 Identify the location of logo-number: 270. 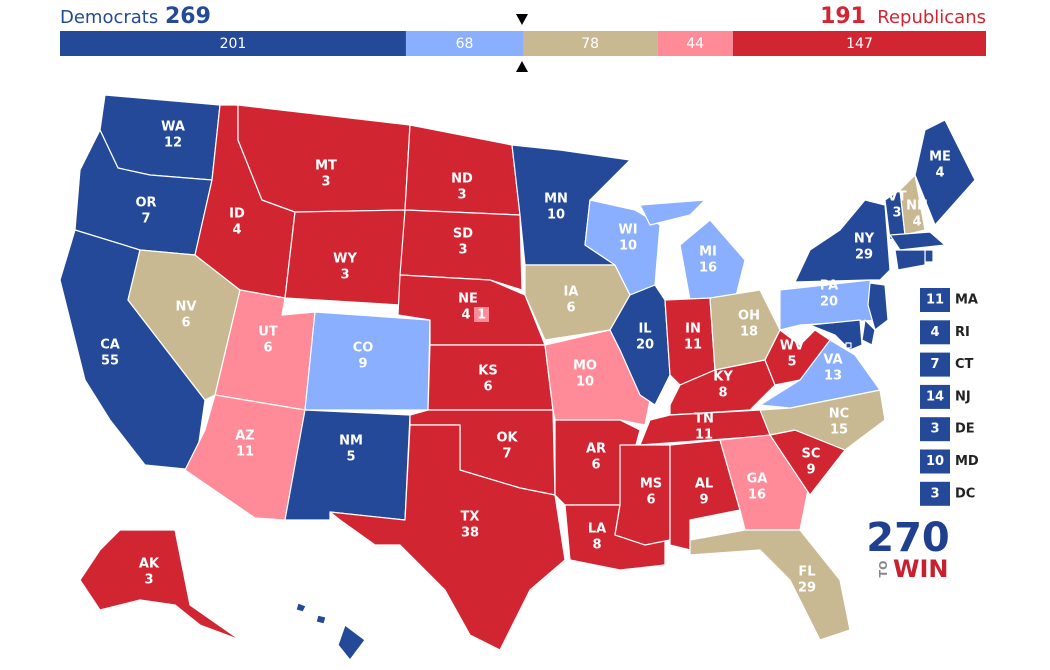
(908, 538).